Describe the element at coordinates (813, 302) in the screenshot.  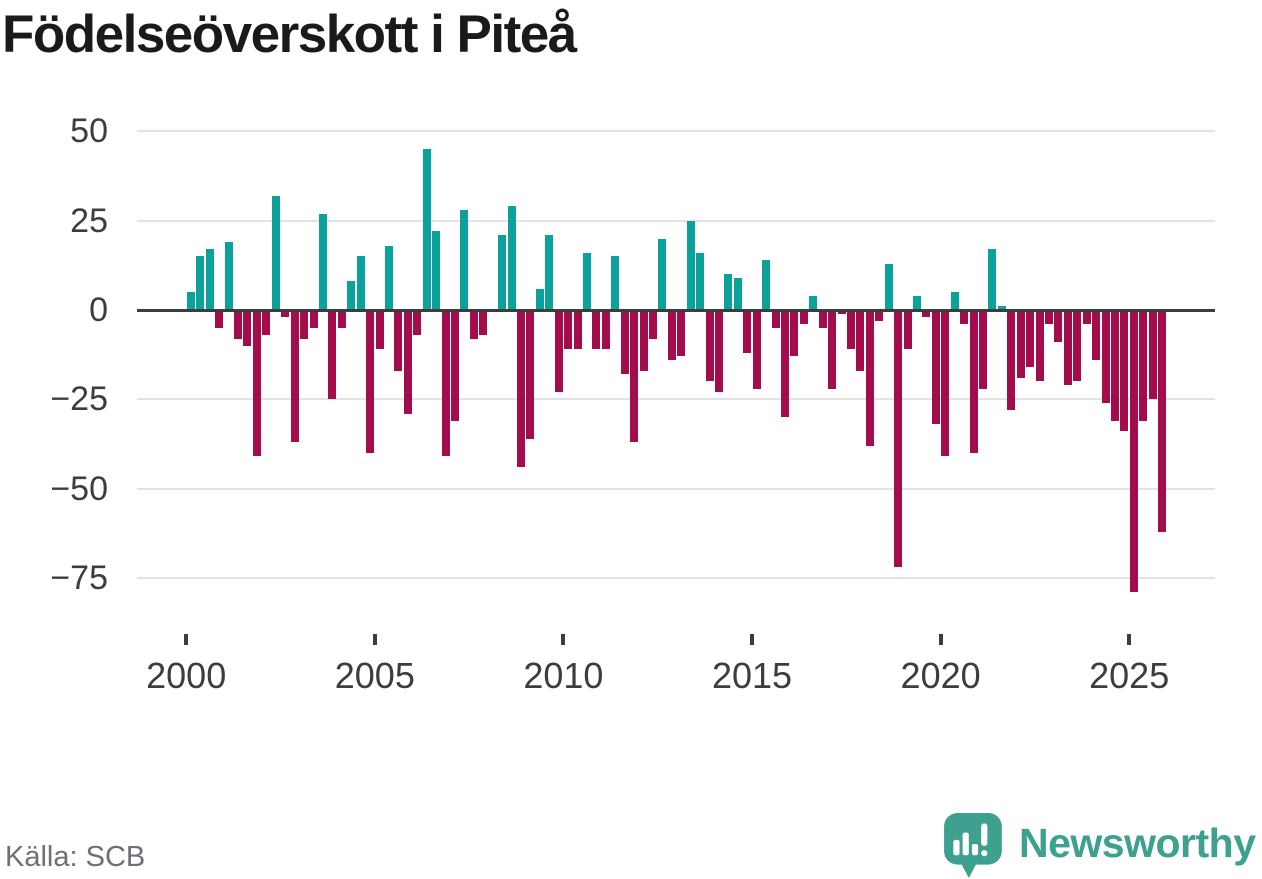
I see `bar-2016Q3` at that location.